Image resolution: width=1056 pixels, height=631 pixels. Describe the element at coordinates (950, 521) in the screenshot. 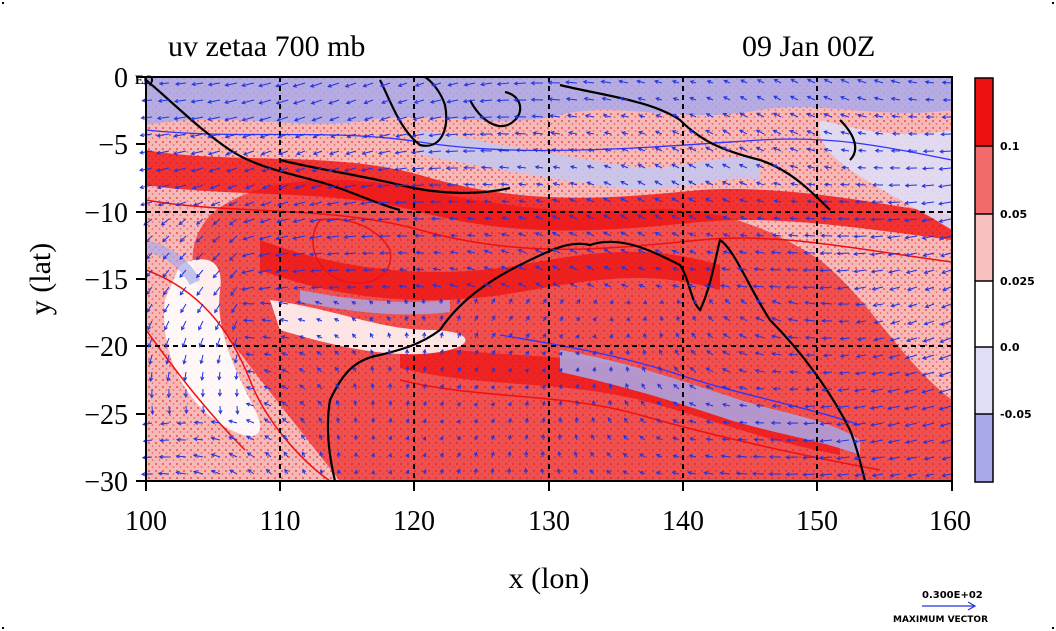

I see `x-tick-label: 160` at that location.